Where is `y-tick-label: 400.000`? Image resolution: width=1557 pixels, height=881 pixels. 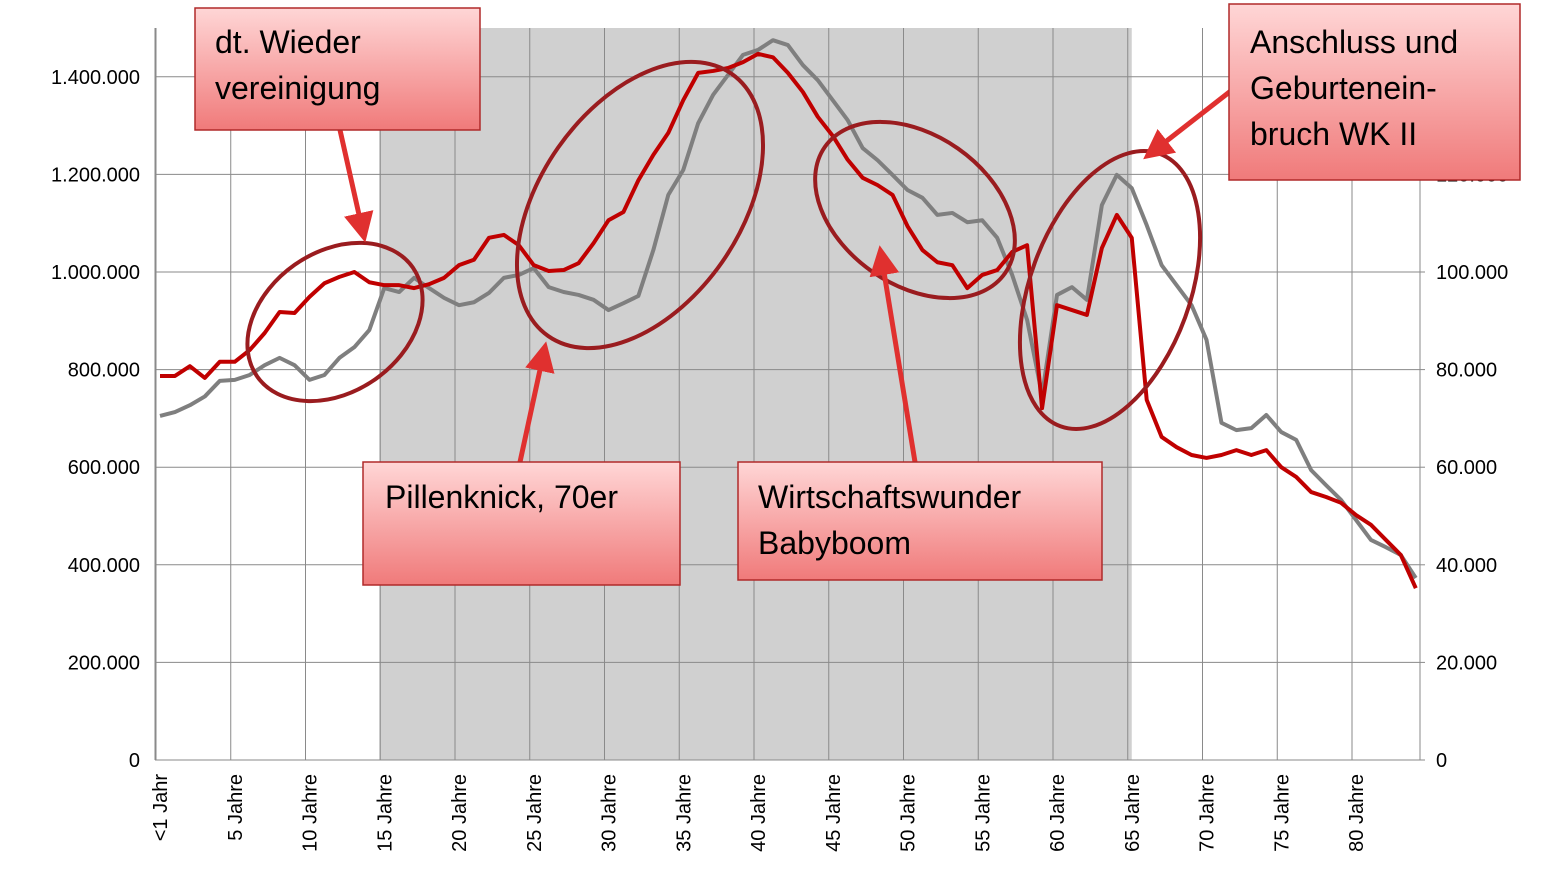 y-tick-label: 400.000 is located at coordinates (104, 566).